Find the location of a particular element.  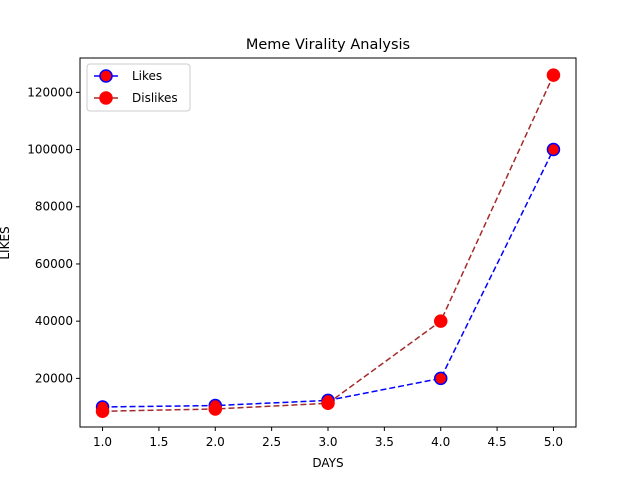

y-axis-label: LIKES is located at coordinates (6, 242).